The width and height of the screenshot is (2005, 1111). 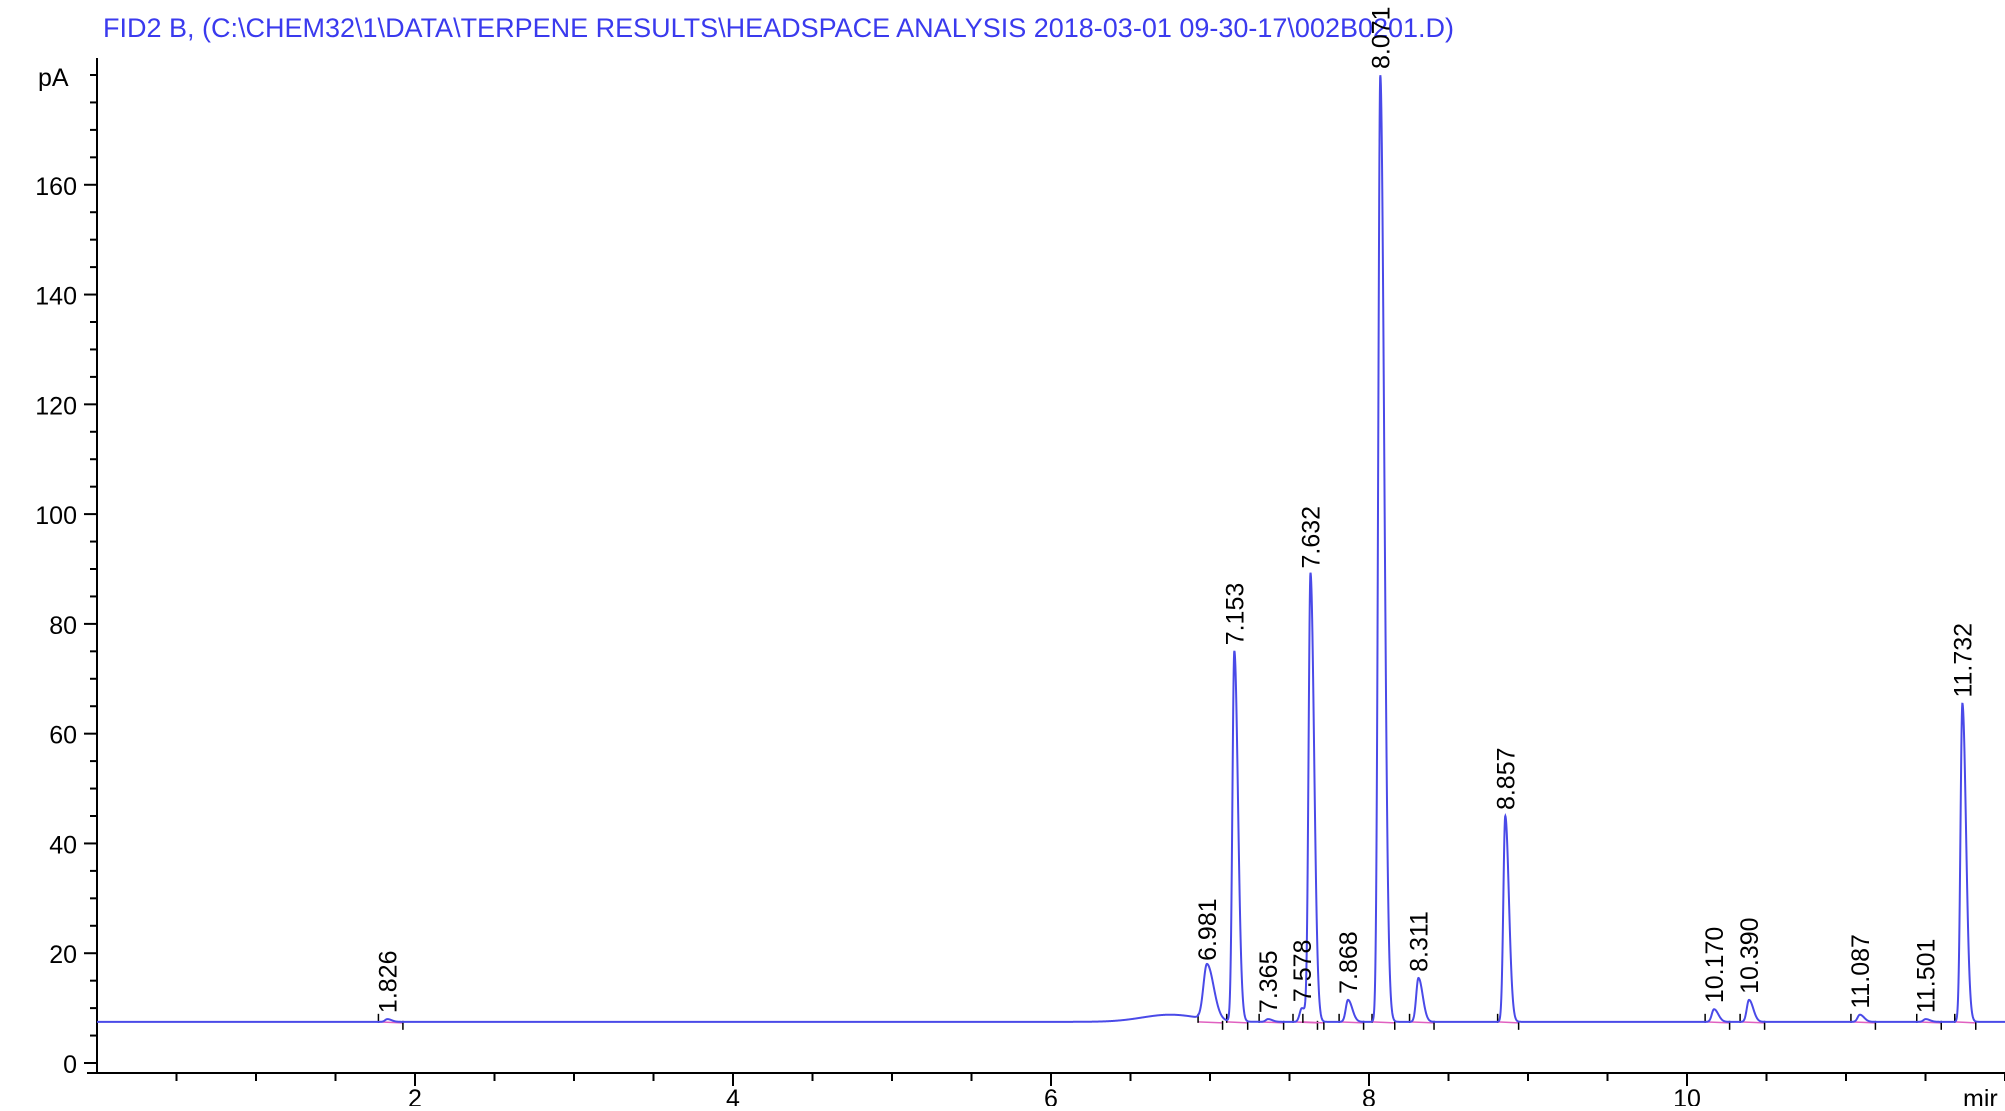 I want to click on x-tick-label: 6, so click(x=1051, y=1095).